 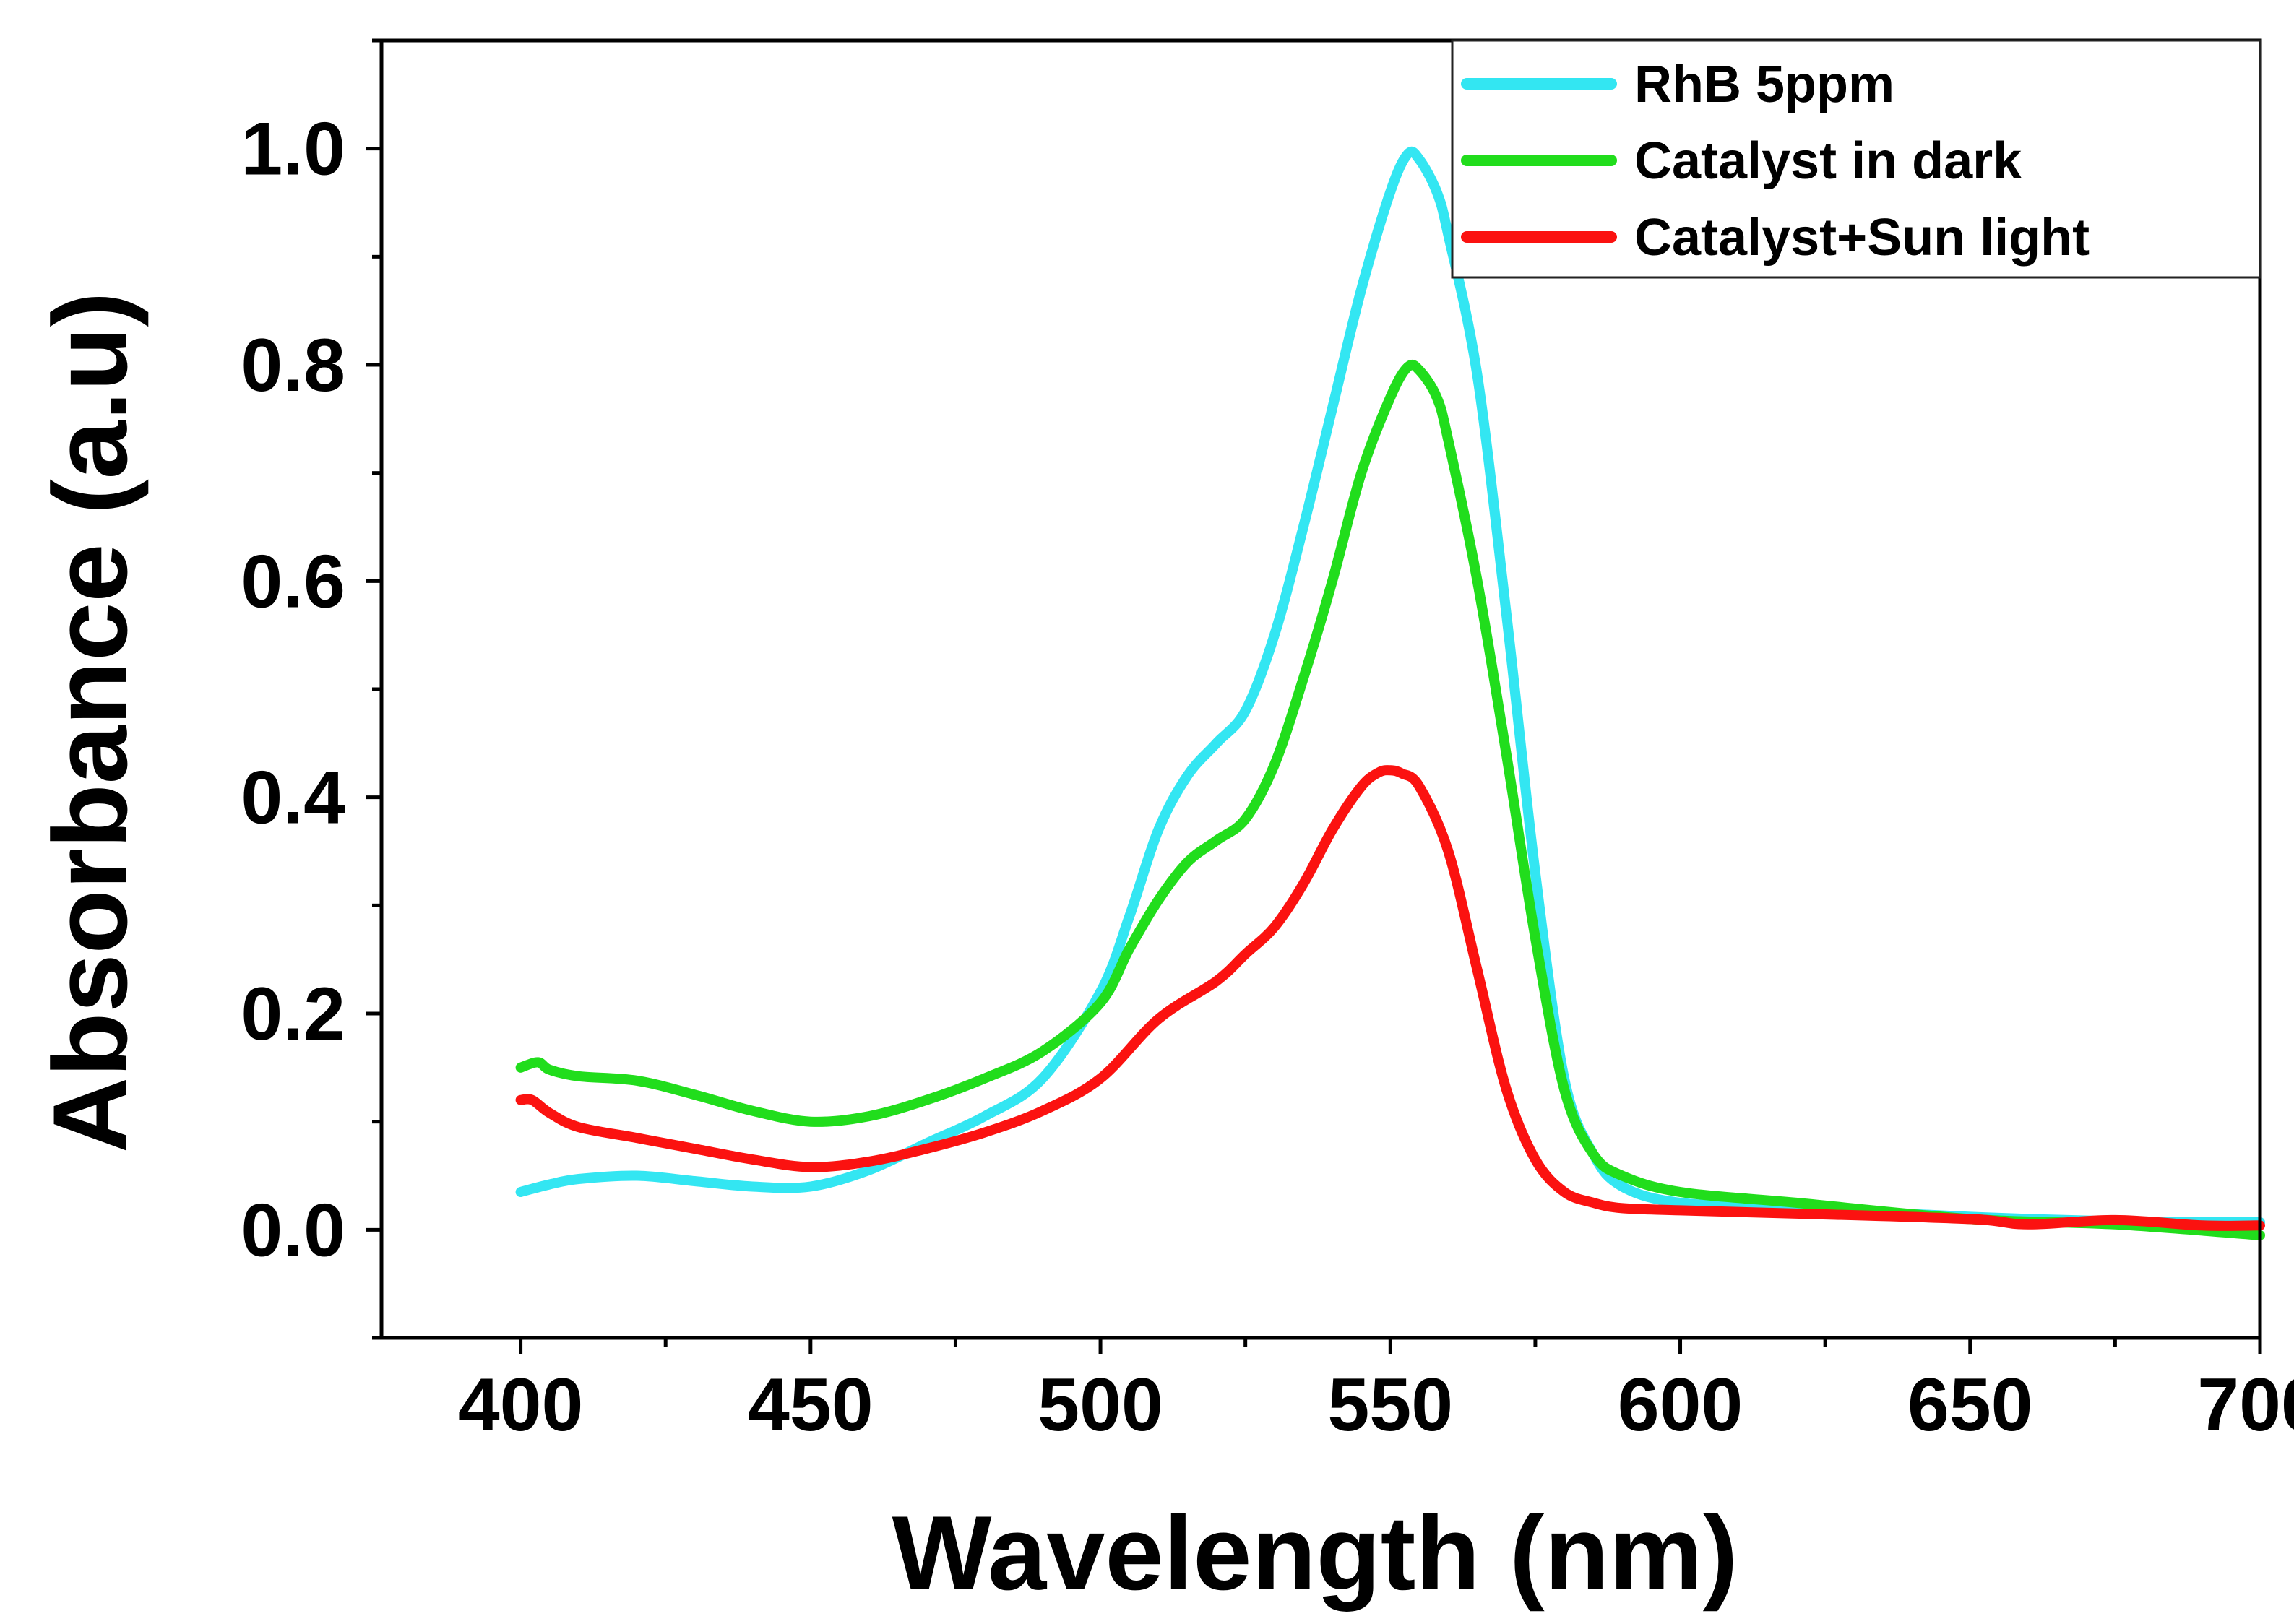 I want to click on legend-item-catalyst-in-dark-label: Catalyst in dark, so click(x=1828, y=161).